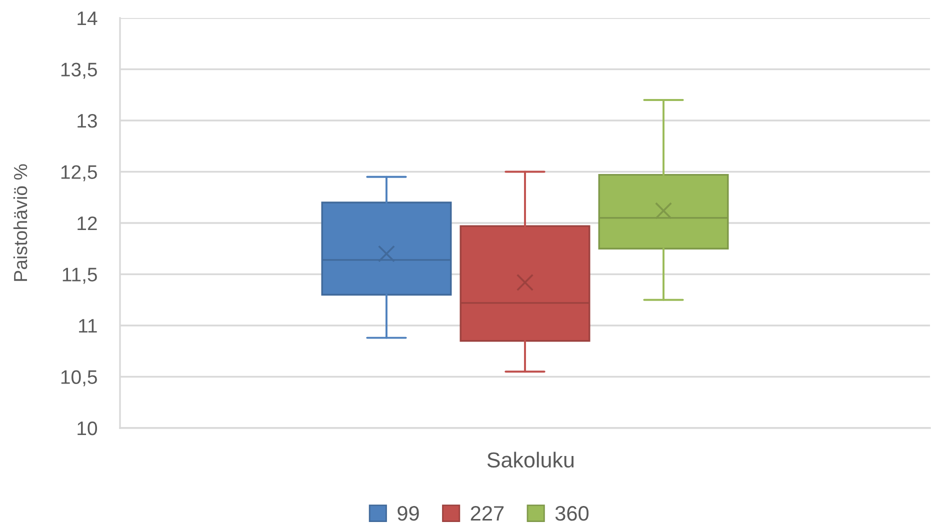  What do you see at coordinates (88, 19) in the screenshot?
I see `y-tick-label: 14` at bounding box center [88, 19].